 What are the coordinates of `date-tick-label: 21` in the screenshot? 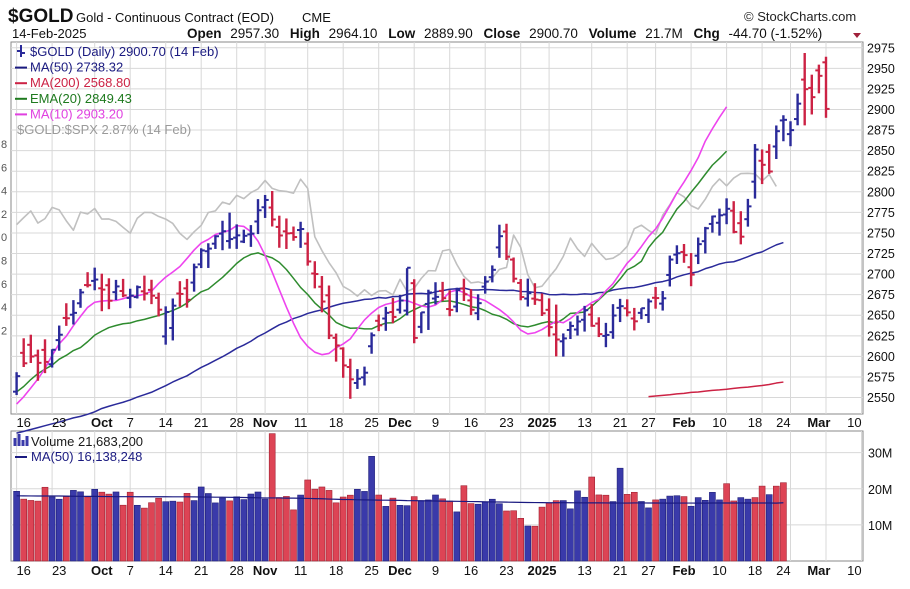 It's located at (201, 422).